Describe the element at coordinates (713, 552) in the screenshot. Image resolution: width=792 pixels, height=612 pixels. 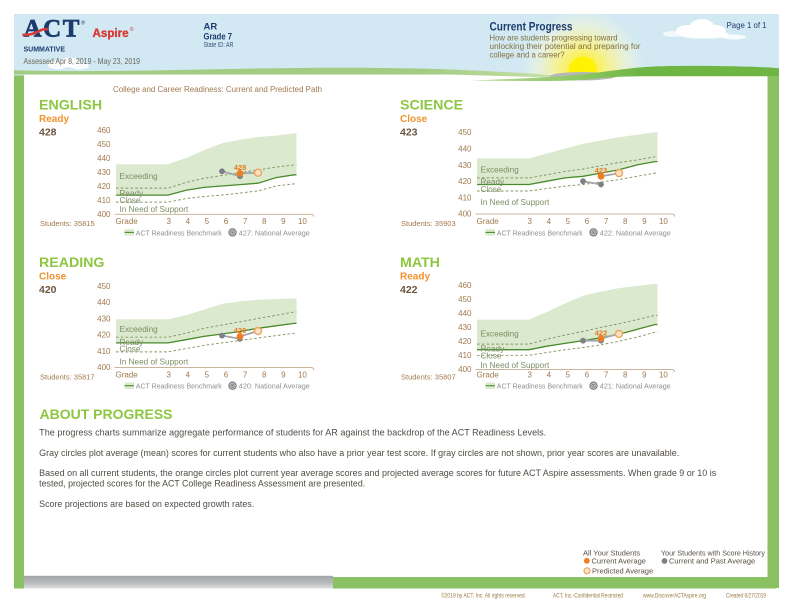
I see `svg-text:Your Students with Score Histo: Your Students with Score History` at that location.